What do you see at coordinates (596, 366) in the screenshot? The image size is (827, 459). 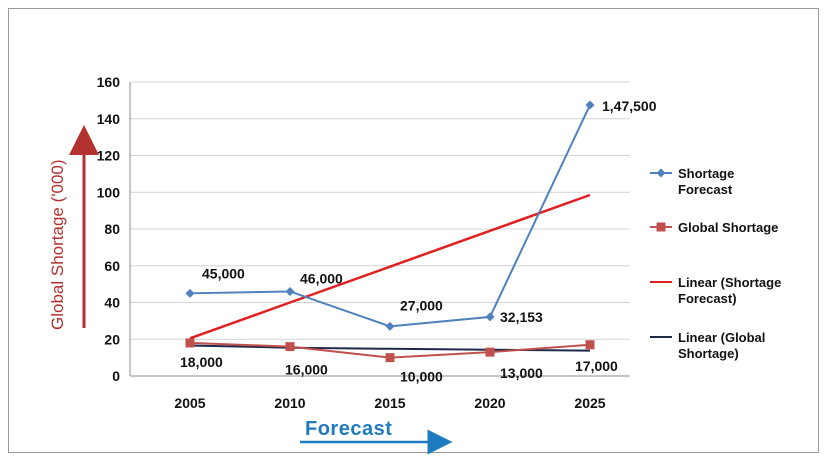 I see `data-label: 17,000` at bounding box center [596, 366].